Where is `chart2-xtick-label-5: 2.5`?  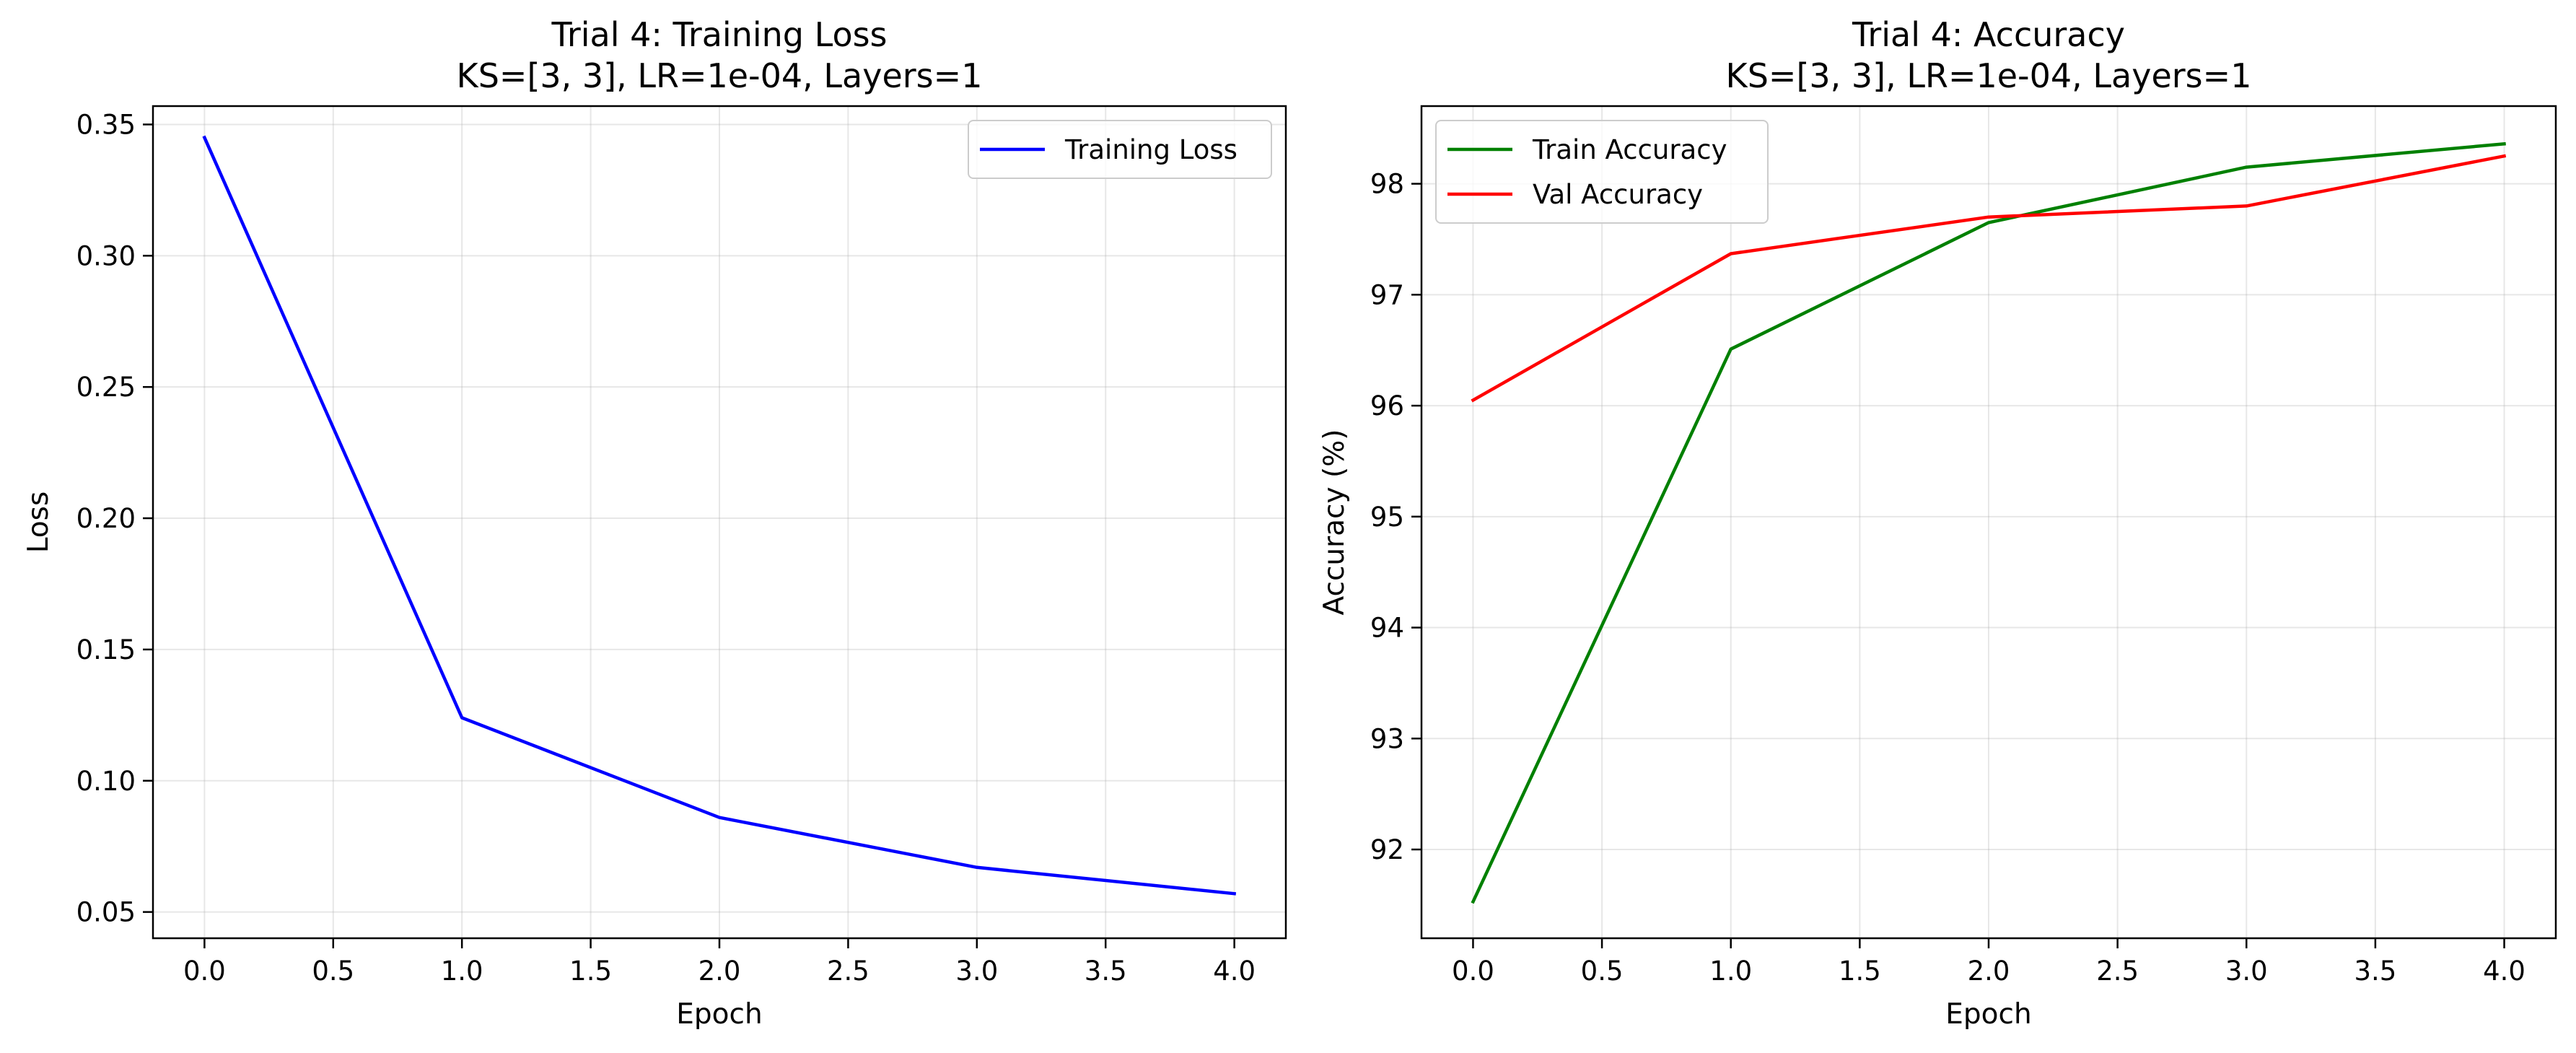 chart2-xtick-label-5: 2.5 is located at coordinates (2117, 972).